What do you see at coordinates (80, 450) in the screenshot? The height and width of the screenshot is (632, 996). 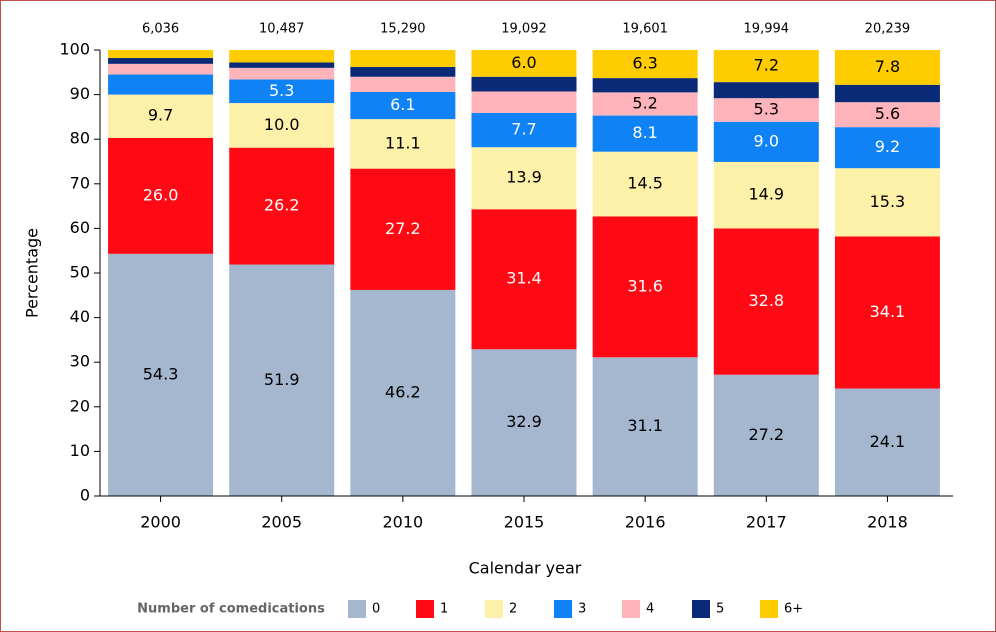 I see `y-tick-label: 10` at bounding box center [80, 450].